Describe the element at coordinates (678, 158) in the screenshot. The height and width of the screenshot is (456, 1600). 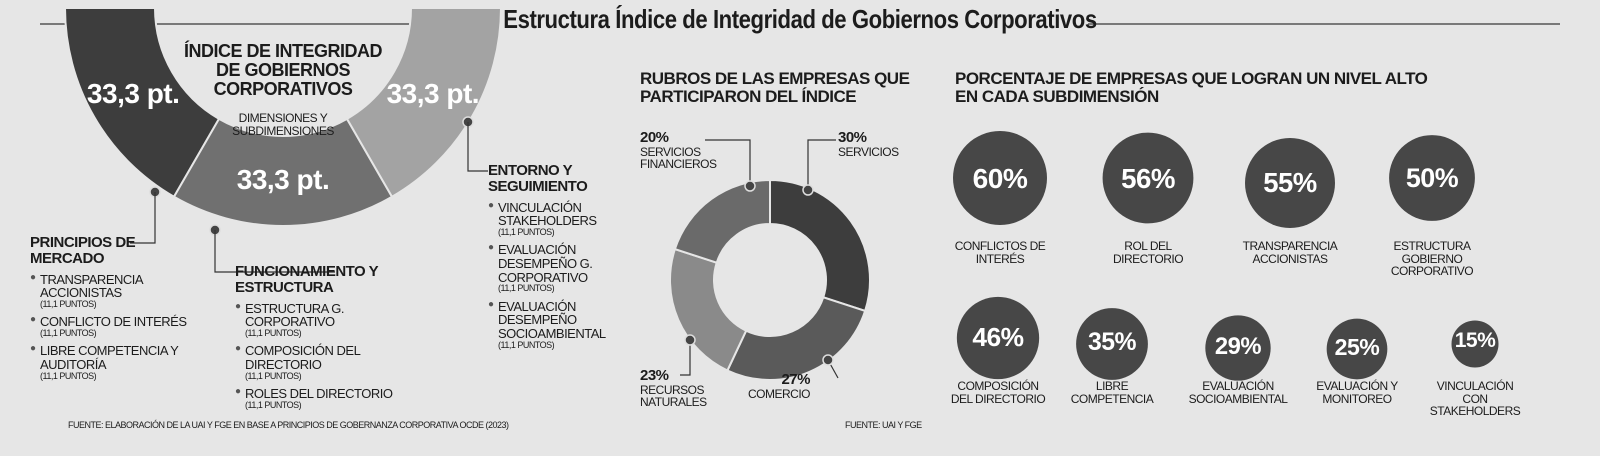
I see `donut-category: SERVICIOS FINANCIEROS` at that location.